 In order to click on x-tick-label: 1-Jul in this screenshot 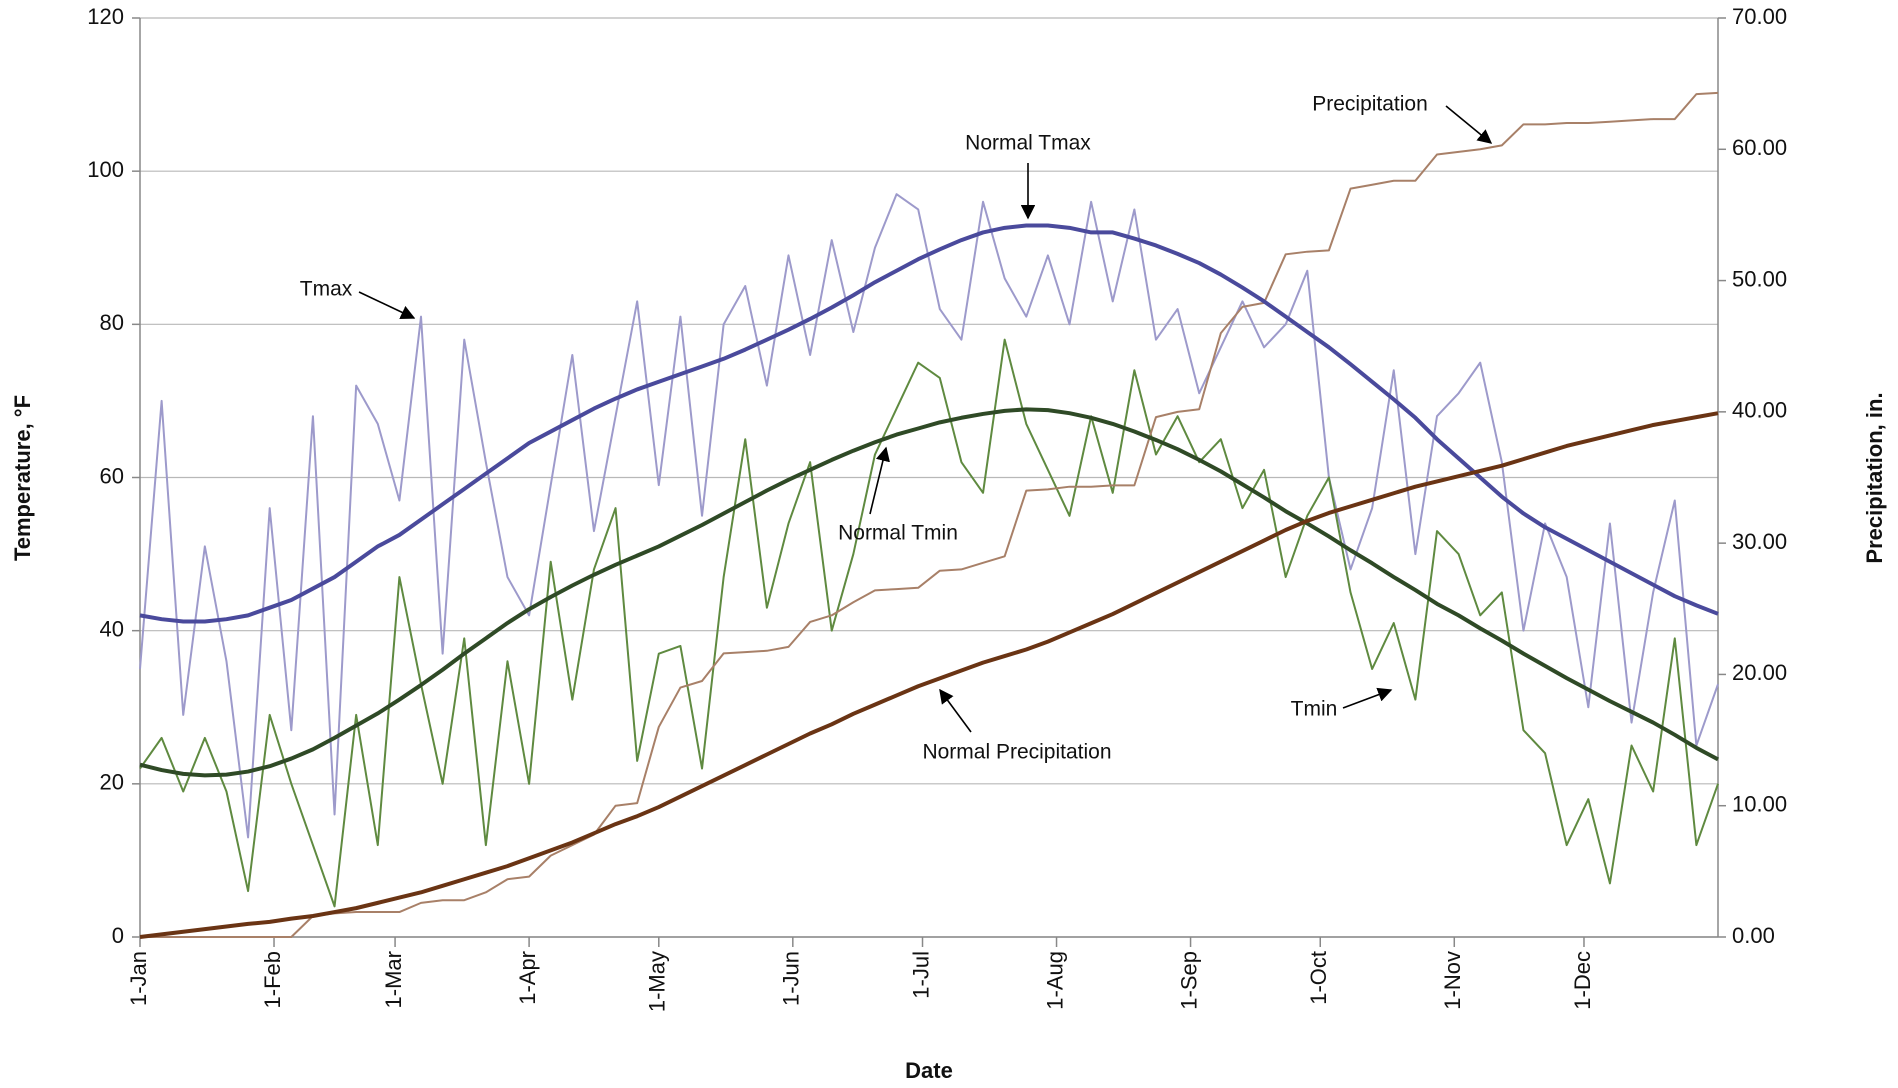, I will do `click(920, 975)`.